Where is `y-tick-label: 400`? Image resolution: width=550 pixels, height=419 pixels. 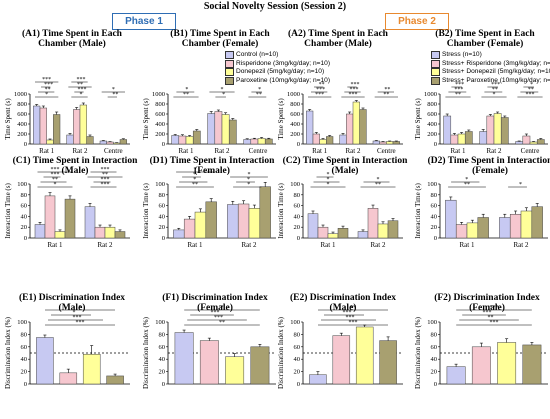
y-tick-label: 400 is located at coordinates (22, 124).